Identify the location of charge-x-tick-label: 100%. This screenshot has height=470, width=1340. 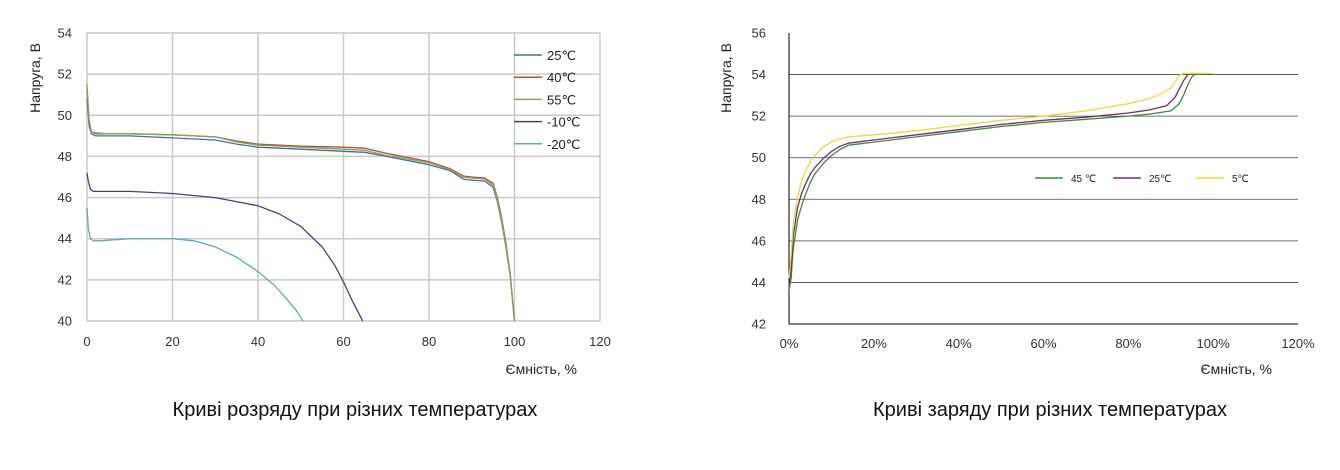
(1214, 343).